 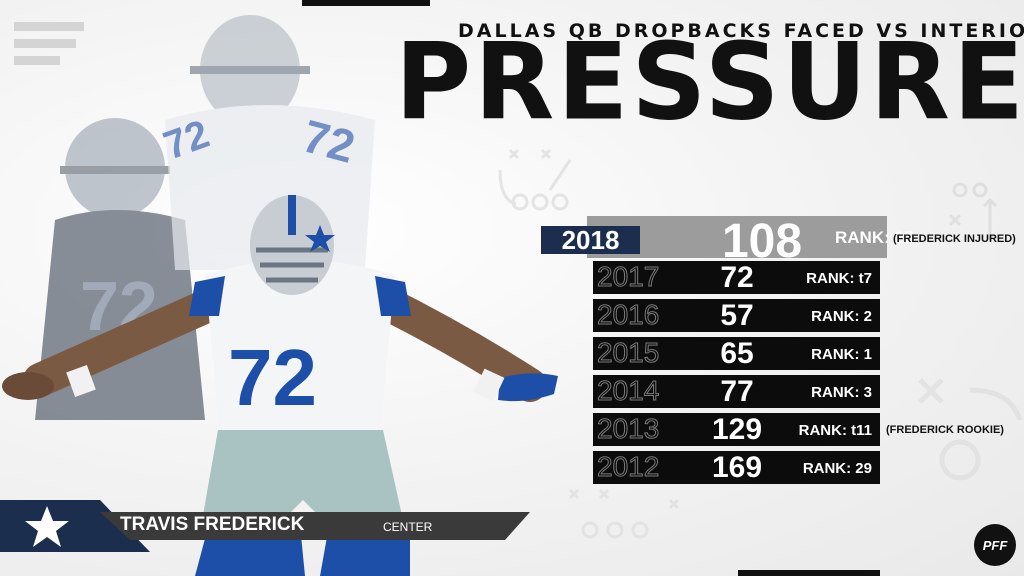 What do you see at coordinates (835, 430) in the screenshot?
I see `row-rank: RANK: t11` at bounding box center [835, 430].